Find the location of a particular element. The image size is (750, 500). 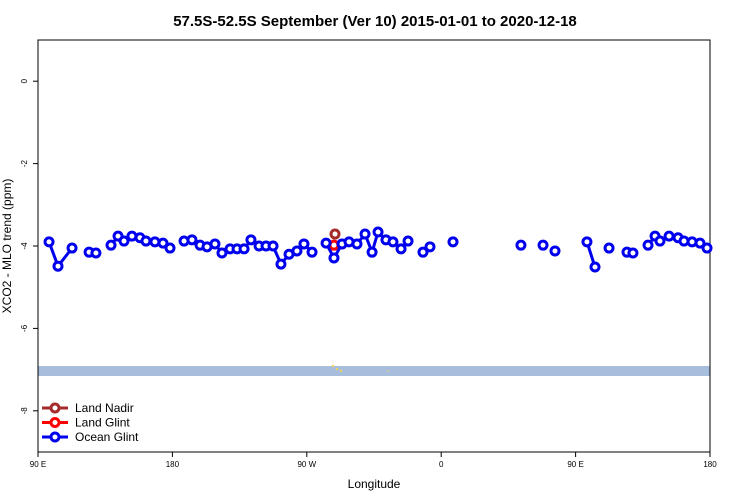

y-tick-label: -6 is located at coordinates (24, 328).